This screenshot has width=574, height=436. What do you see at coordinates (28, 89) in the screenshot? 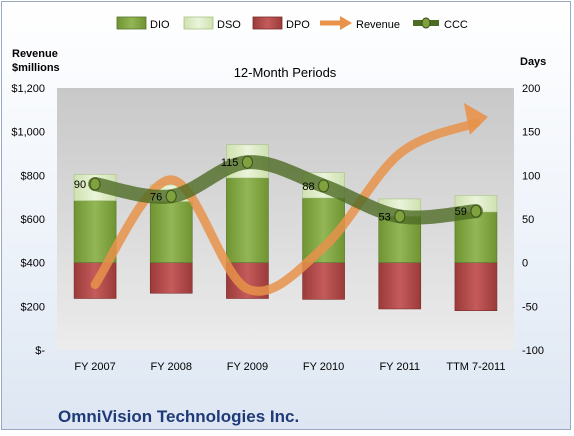
I see `left-tick-label: $1,200` at bounding box center [28, 89].